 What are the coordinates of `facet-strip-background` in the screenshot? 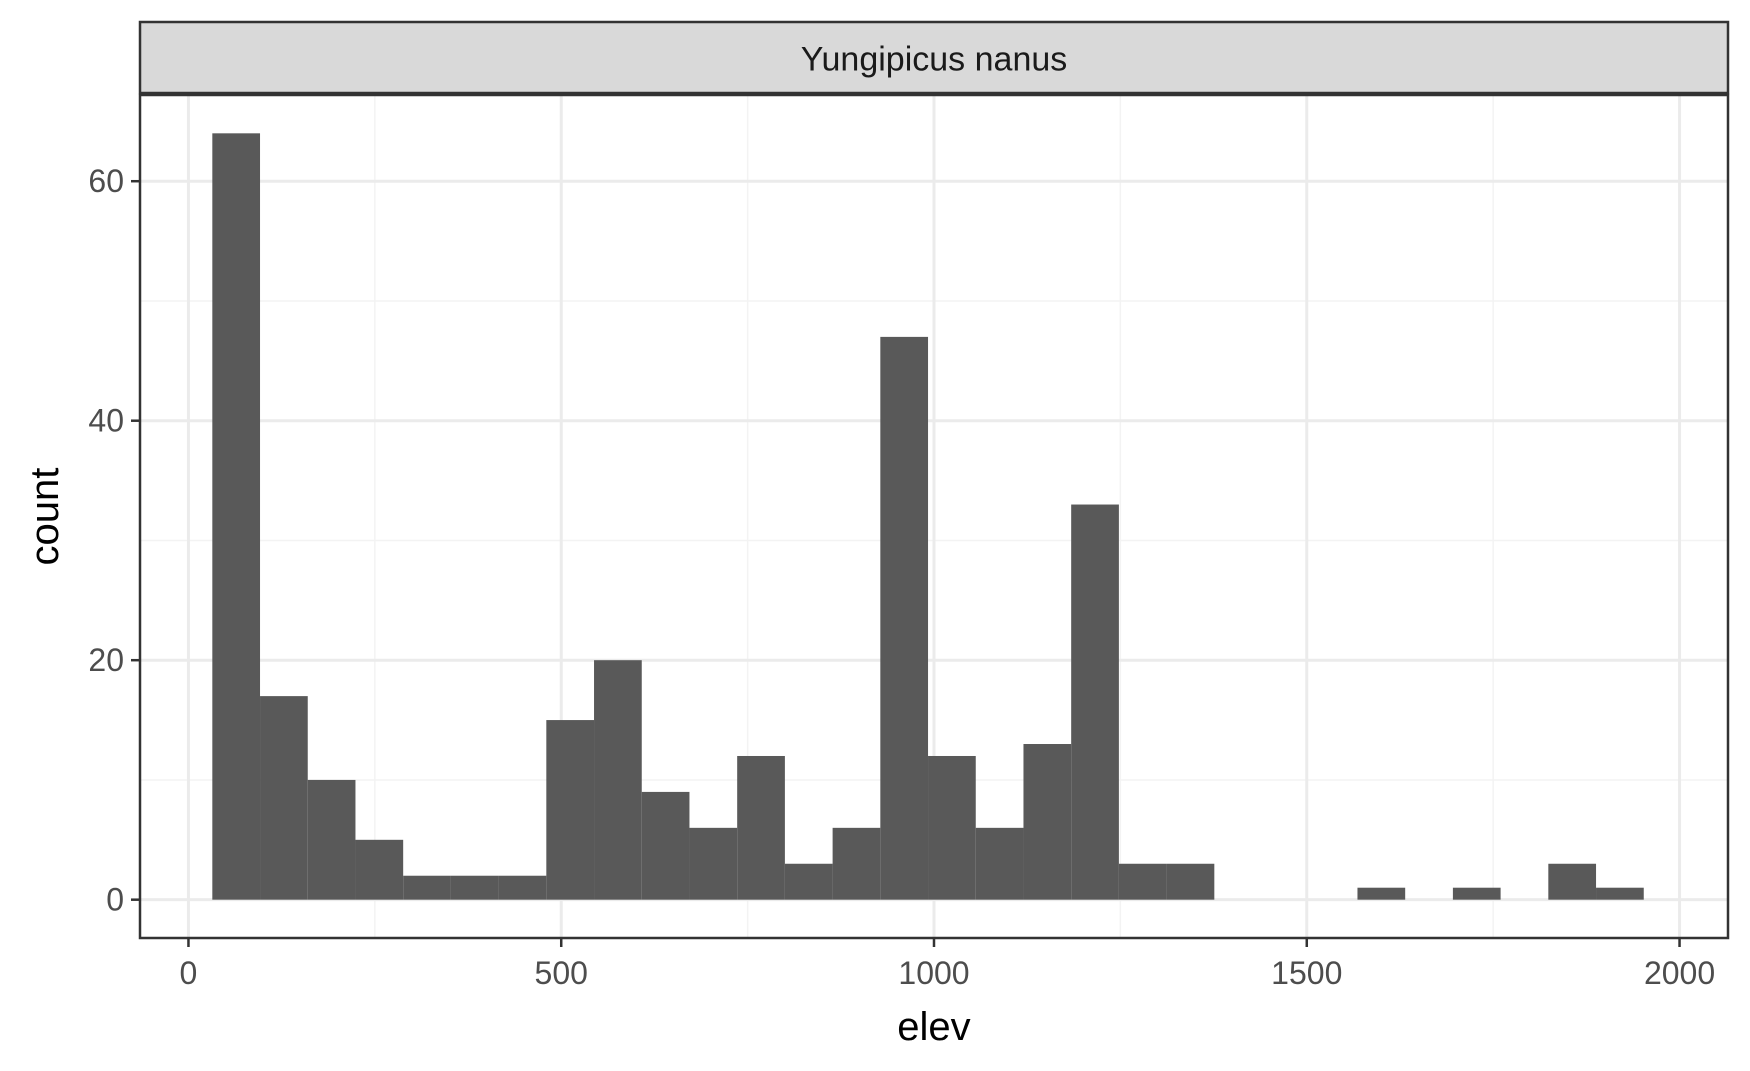 It's located at (934, 57).